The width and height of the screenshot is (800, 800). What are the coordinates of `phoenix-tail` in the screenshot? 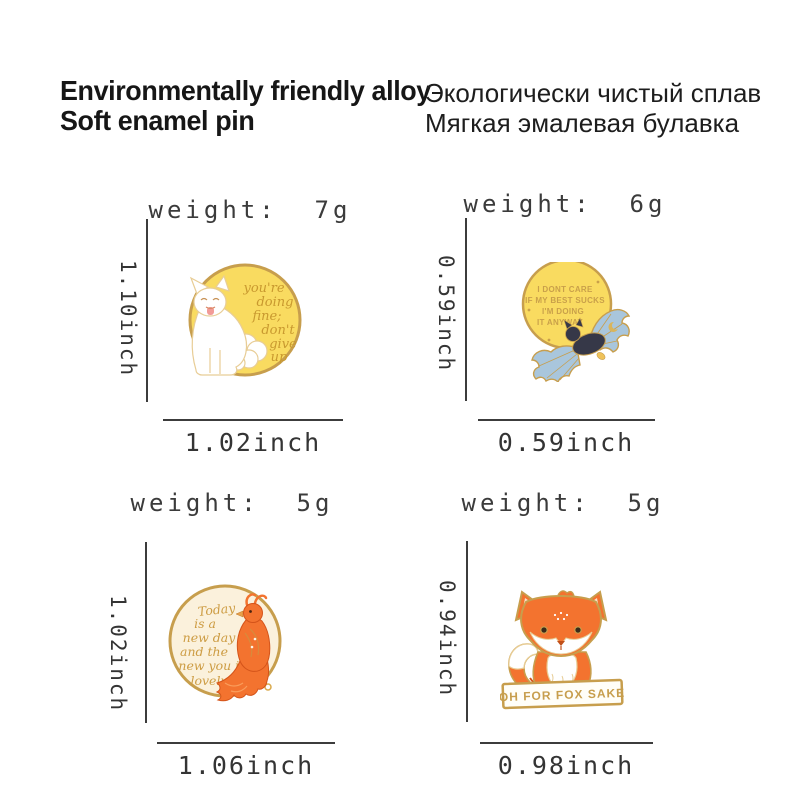 It's located at (242, 679).